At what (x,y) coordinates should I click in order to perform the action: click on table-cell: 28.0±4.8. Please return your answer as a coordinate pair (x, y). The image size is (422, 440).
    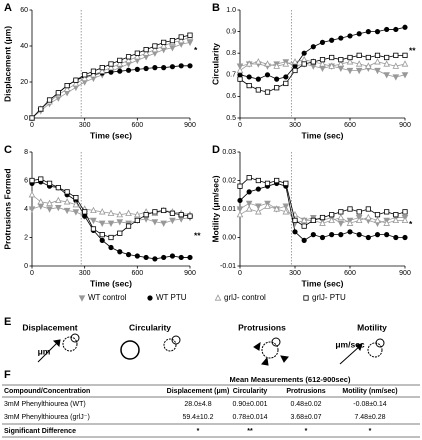
    Looking at the image, I should click on (197, 404).